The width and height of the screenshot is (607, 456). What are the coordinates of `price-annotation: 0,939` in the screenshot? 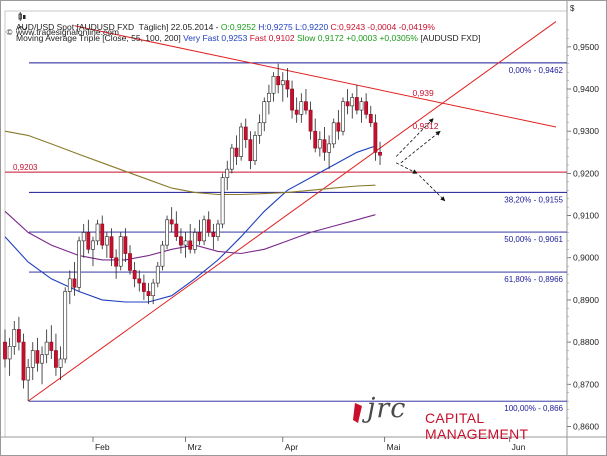 It's located at (423, 93).